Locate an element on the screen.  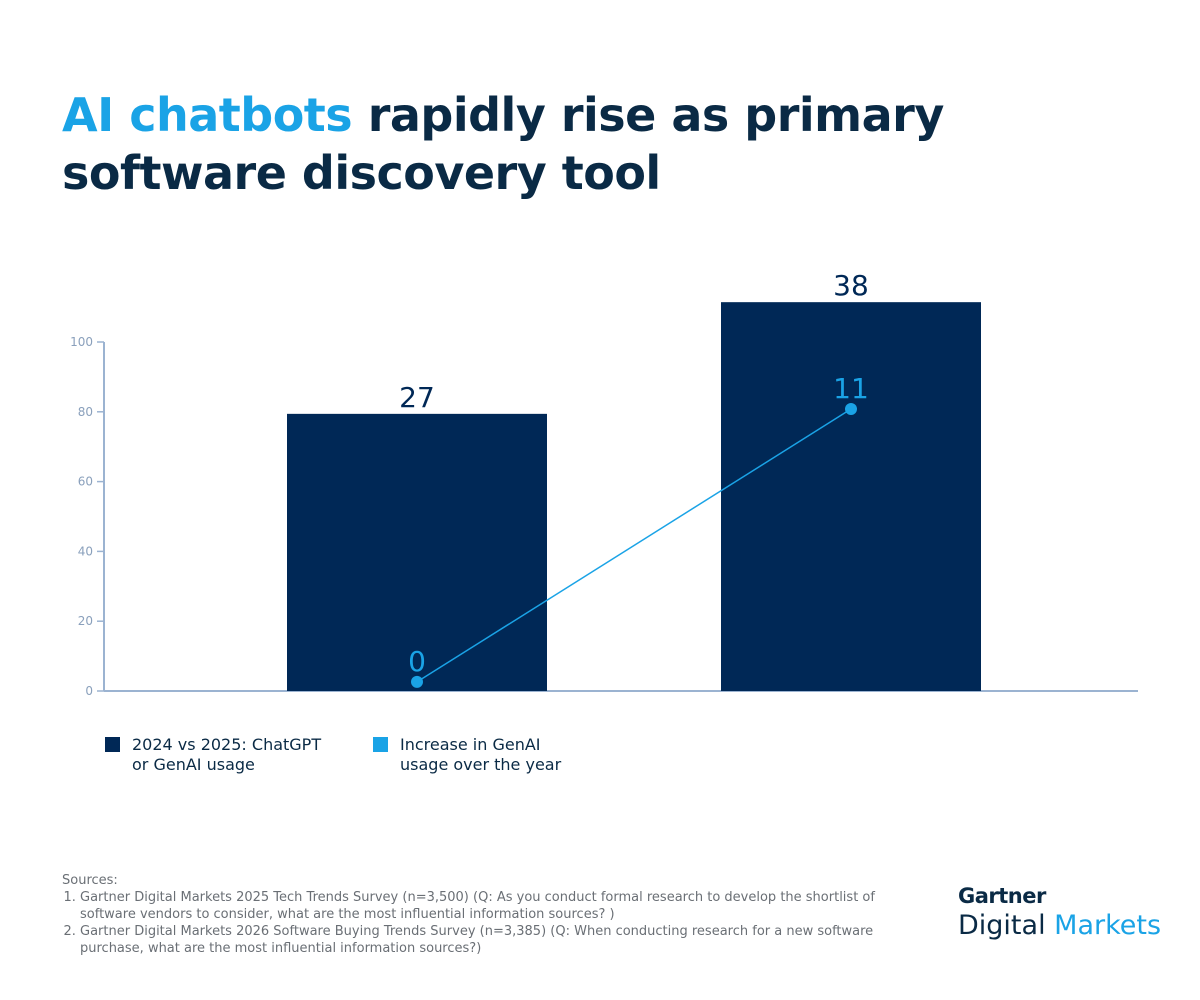
y-tick-label: 0 is located at coordinates (89, 691).